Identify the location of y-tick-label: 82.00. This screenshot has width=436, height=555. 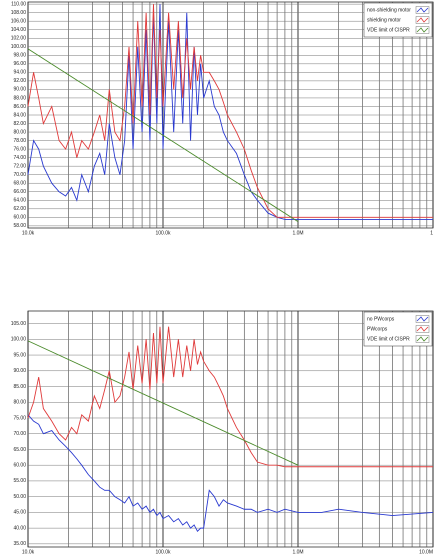
(19, 124).